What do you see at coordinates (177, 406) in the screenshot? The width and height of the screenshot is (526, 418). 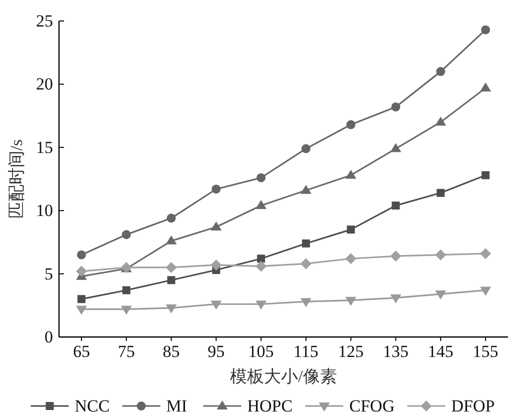 I see `legend-label: MI` at bounding box center [177, 406].